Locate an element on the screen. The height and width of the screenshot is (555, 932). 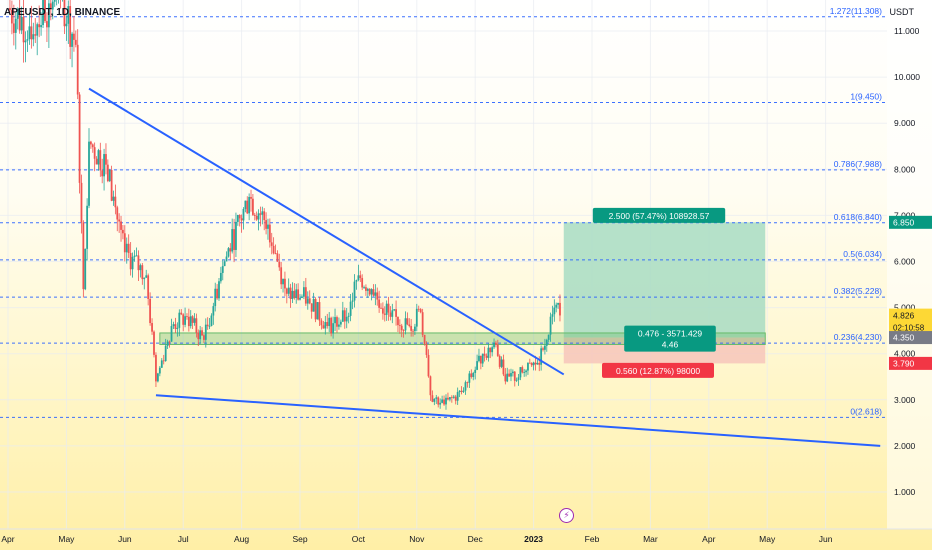
support-zone is located at coordinates (462, 338).